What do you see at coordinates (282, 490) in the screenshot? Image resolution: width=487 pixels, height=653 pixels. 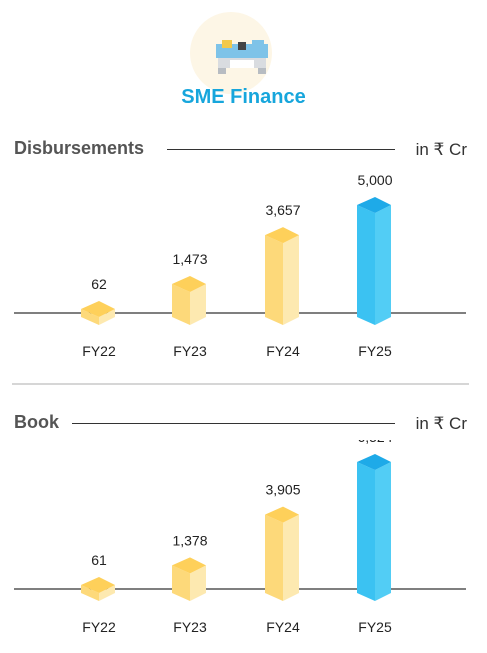 I see `value-label: 3,905` at bounding box center [282, 490].